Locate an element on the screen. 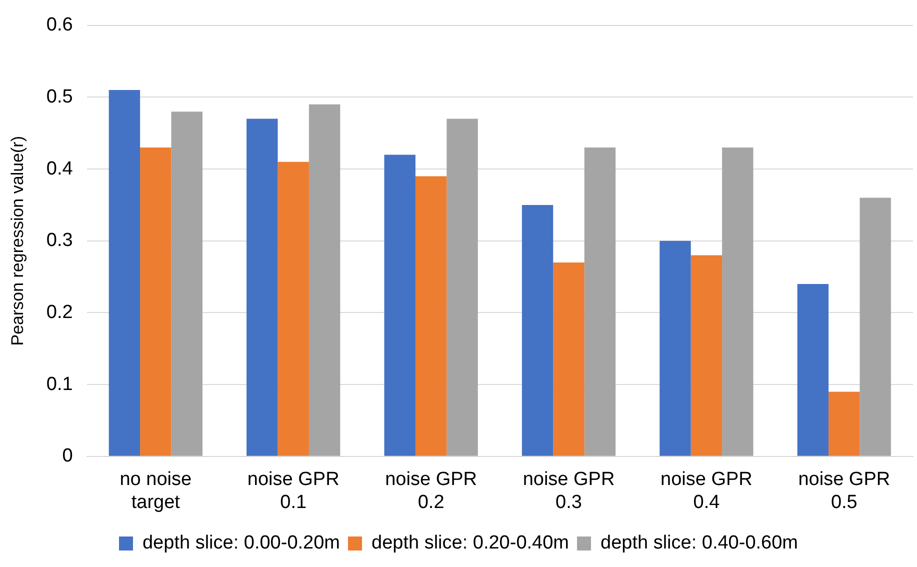 This screenshot has width=917, height=567. y-tick-label: 0.2 is located at coordinates (59, 312).